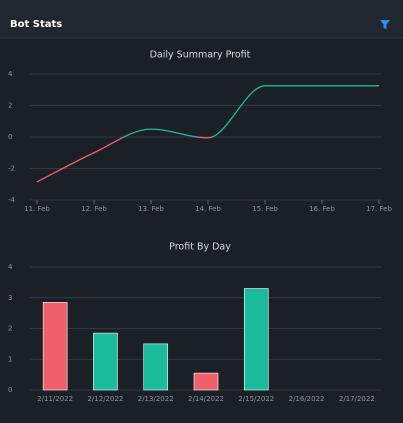 The image size is (403, 423). Describe the element at coordinates (55, 399) in the screenshot. I see `x-tick-label: 2/11/2022` at that location.